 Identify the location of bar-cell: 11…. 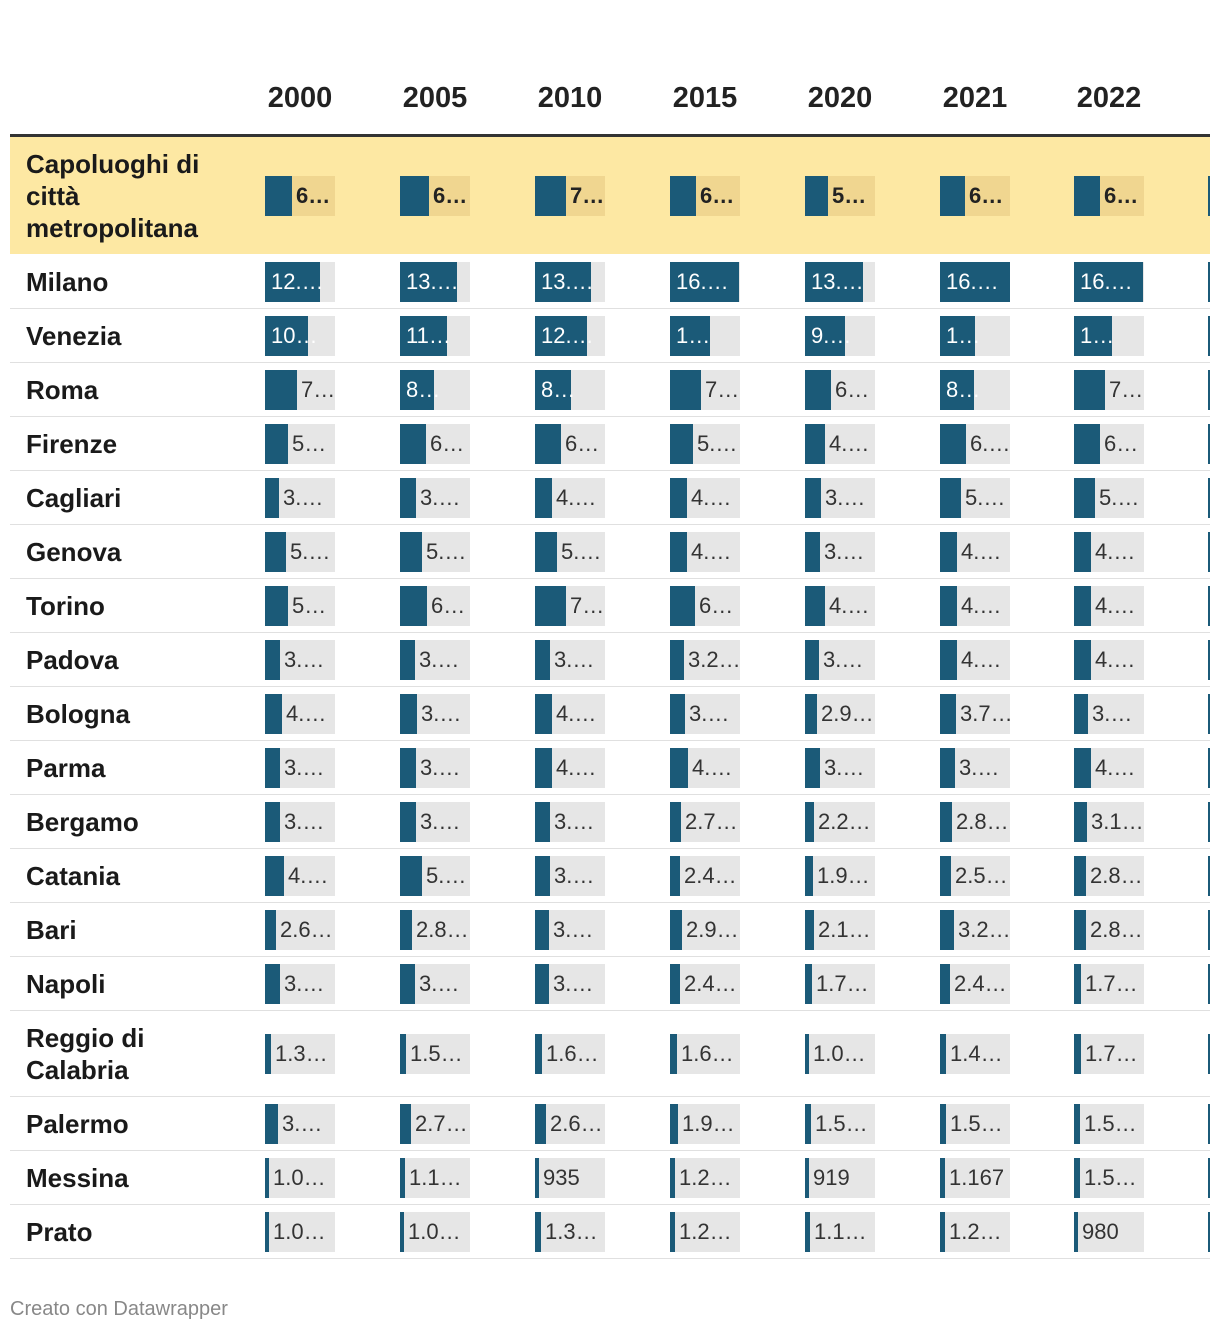
(435, 336).